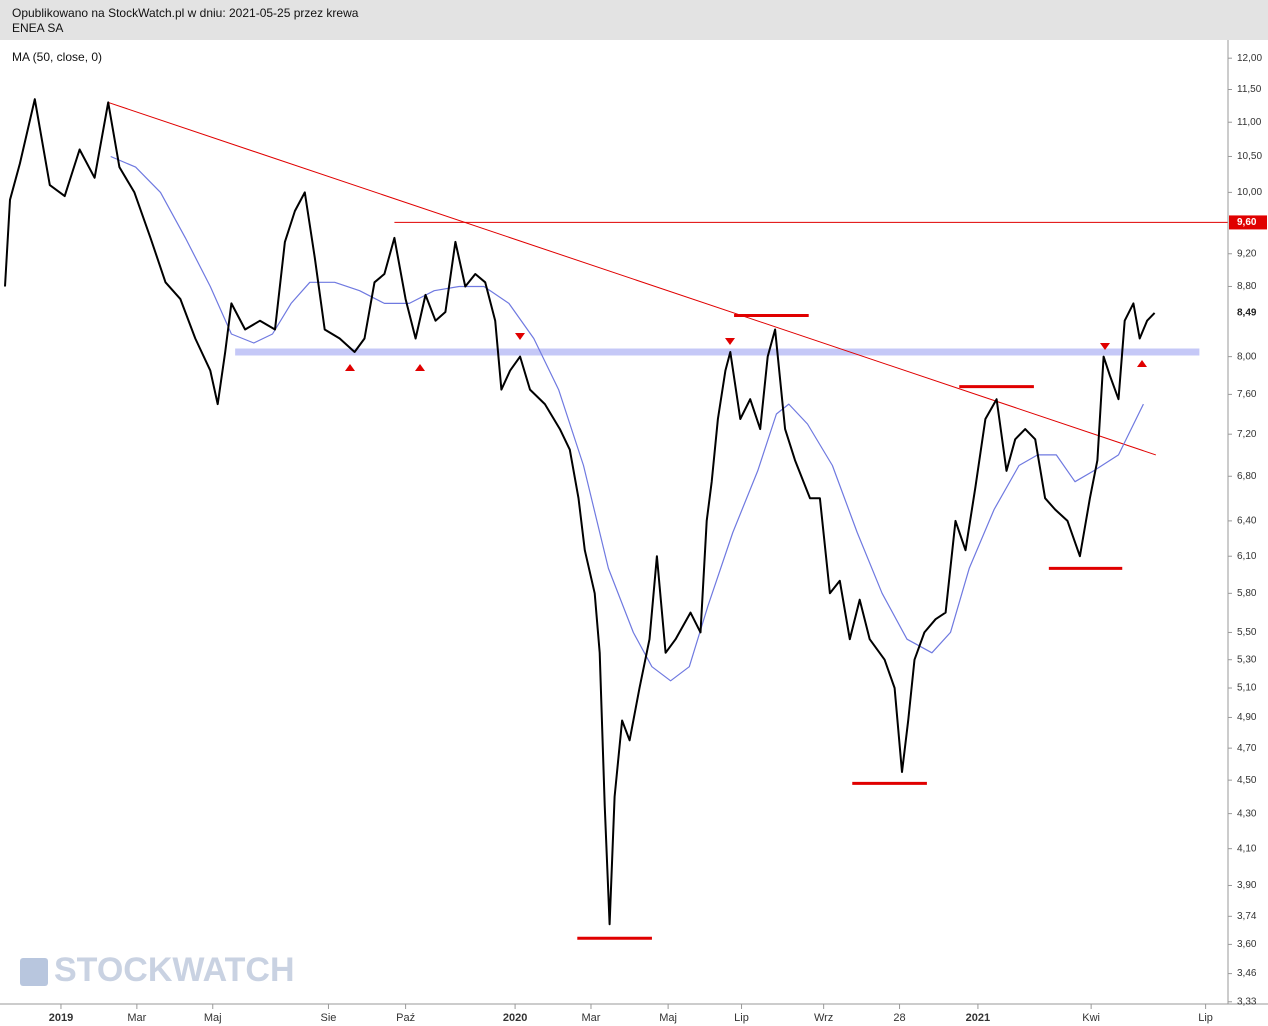 The image size is (1268, 1026). I want to click on x-tick-label: 2020, so click(515, 1018).